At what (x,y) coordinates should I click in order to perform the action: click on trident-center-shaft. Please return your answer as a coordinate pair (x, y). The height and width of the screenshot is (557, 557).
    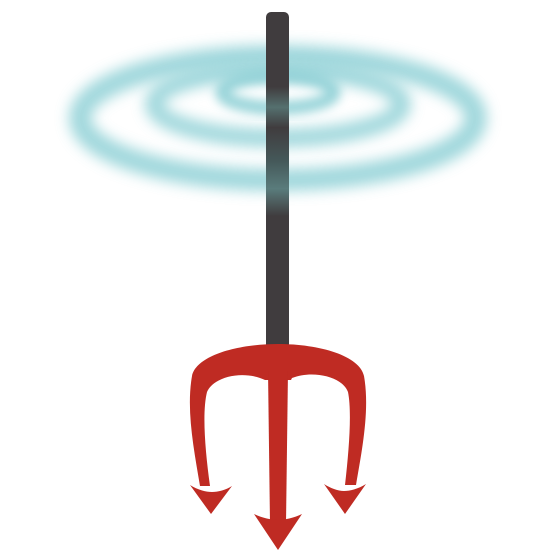
    Looking at the image, I should click on (278, 447).